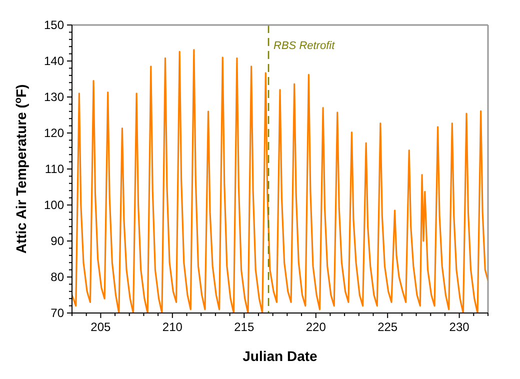  What do you see at coordinates (459, 327) in the screenshot?
I see `x-tick-label: 230` at bounding box center [459, 327].